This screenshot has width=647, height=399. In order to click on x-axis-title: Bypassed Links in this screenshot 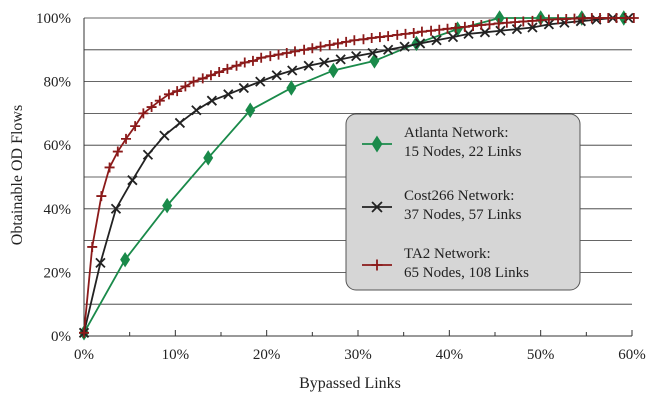, I will do `click(350, 383)`.